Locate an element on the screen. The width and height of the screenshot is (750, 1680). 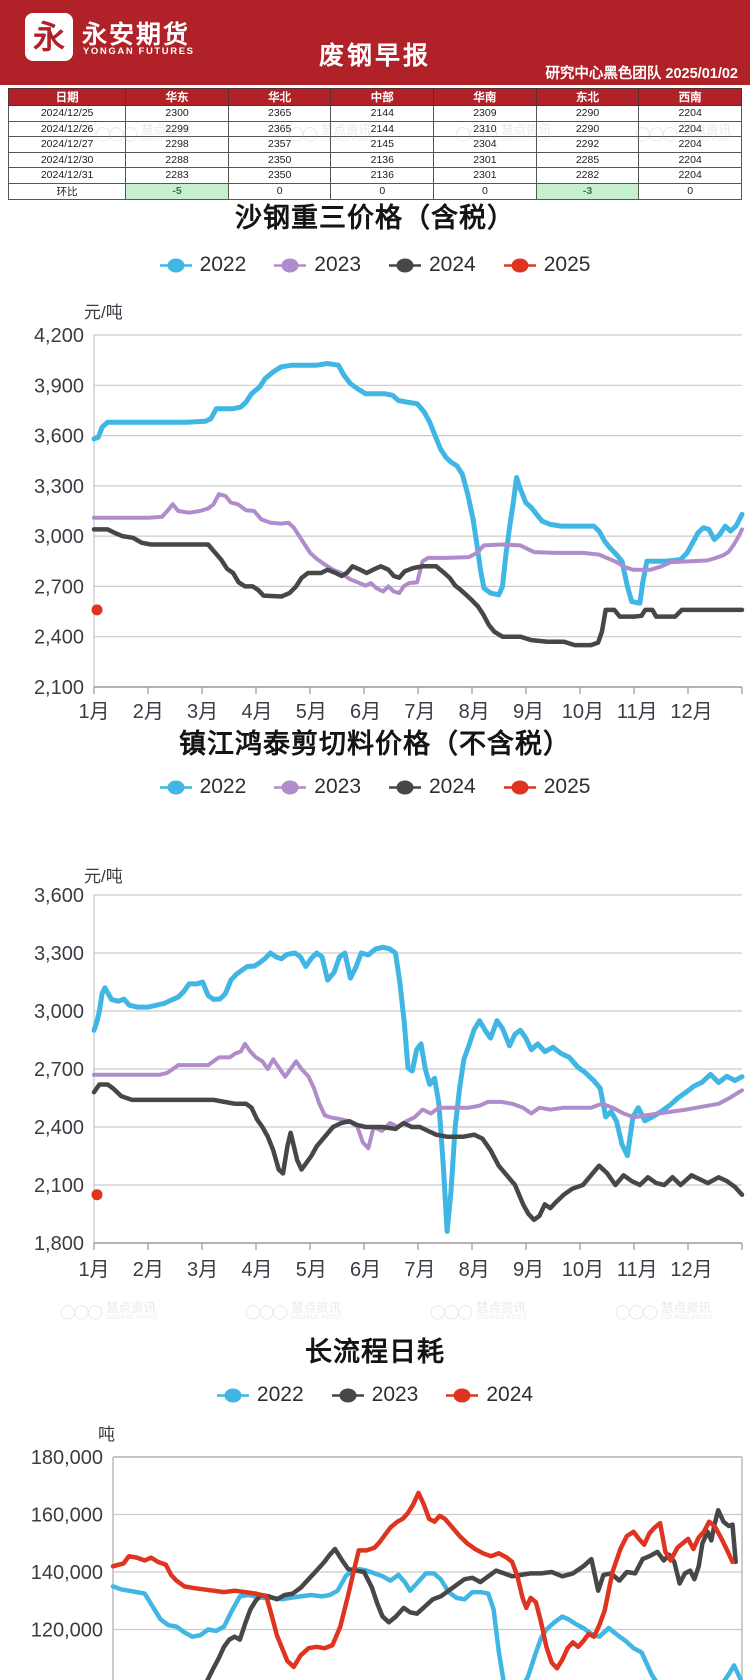
cell: 2300 is located at coordinates (177, 113).